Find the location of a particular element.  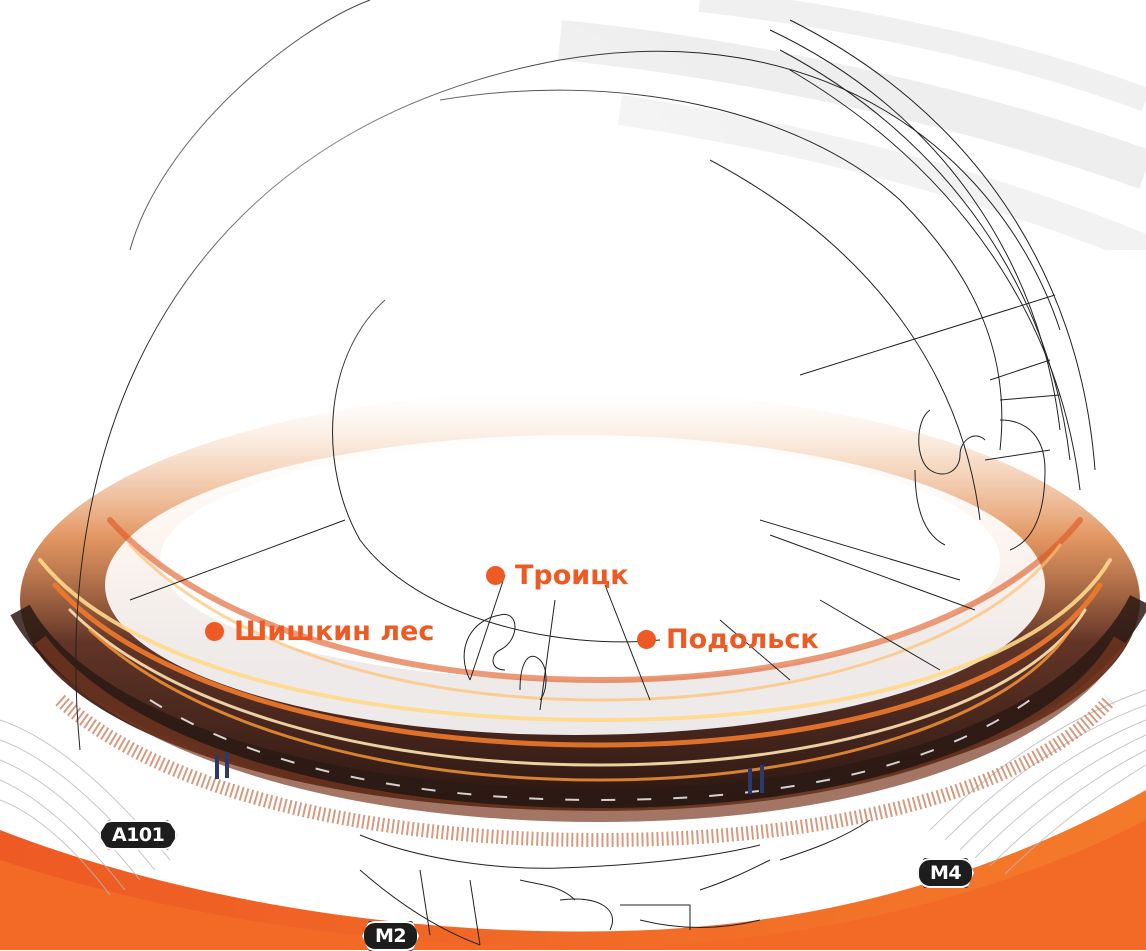

city-troitsk: Троицк is located at coordinates (557, 575).